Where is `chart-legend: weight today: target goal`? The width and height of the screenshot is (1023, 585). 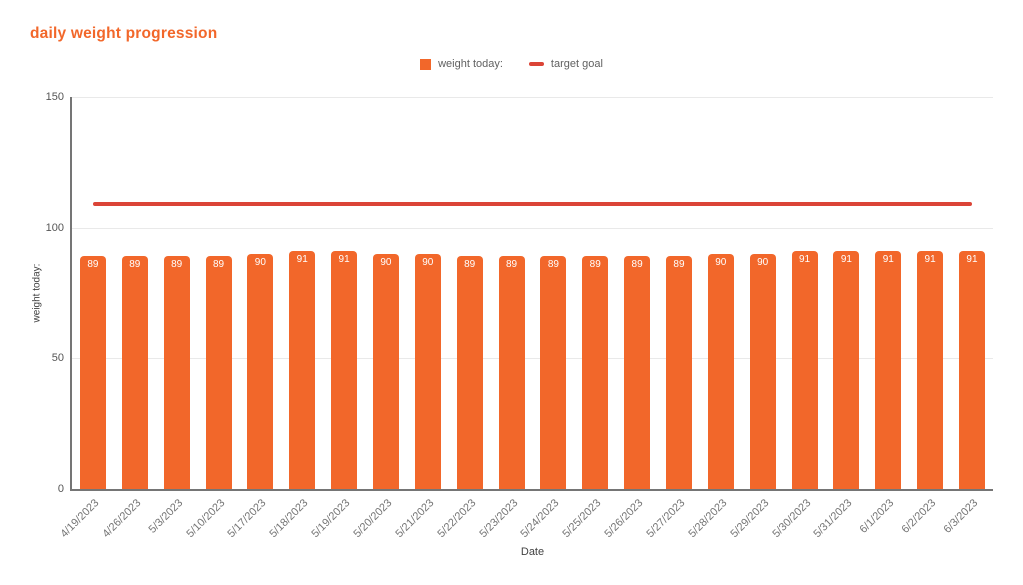
chart-legend: weight today: target goal is located at coordinates (511, 64).